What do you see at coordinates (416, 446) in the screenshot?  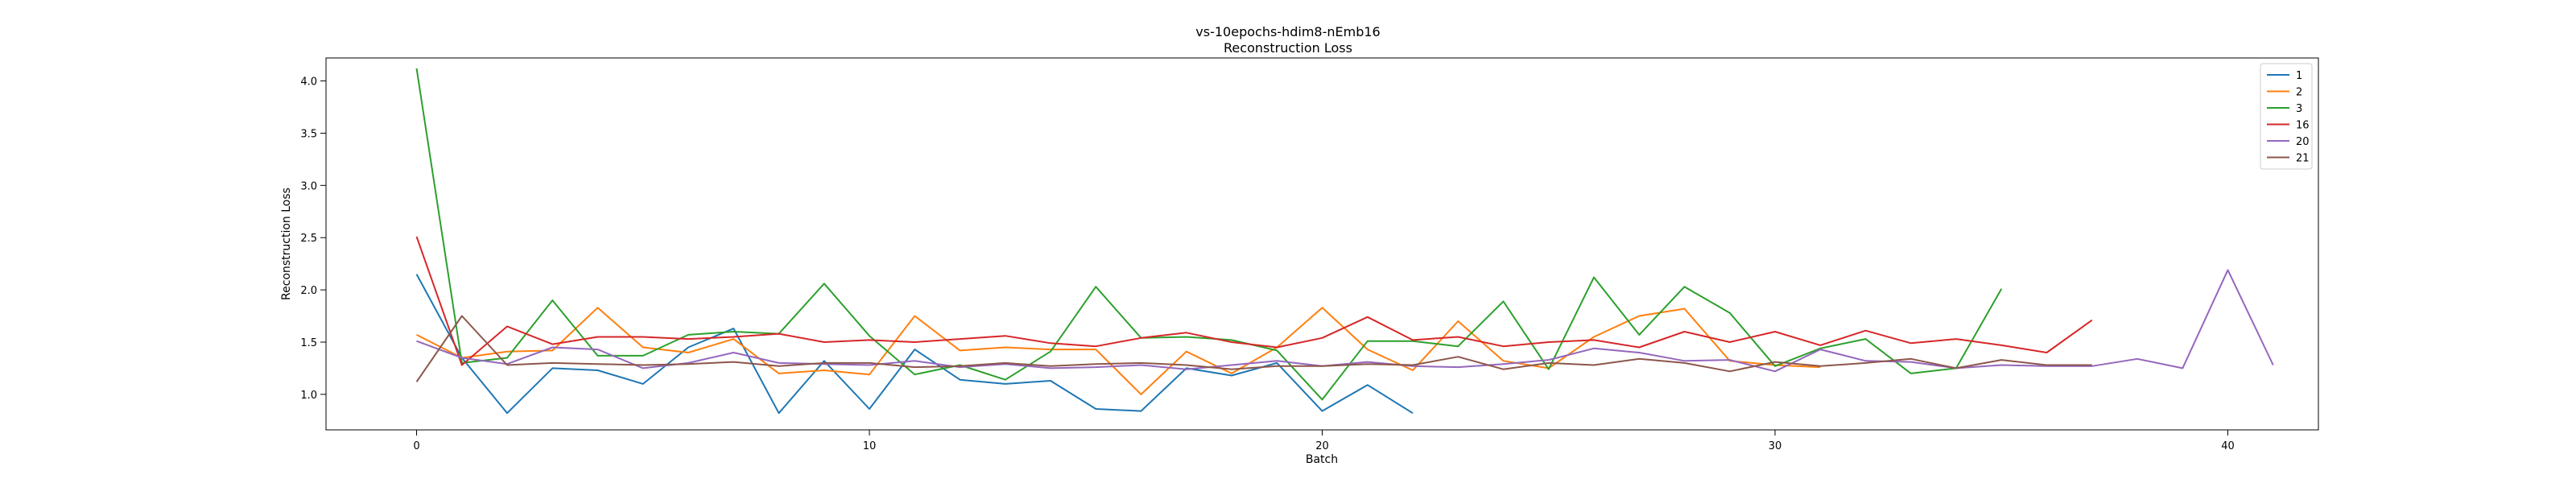 I see `x-tick-label: 0` at bounding box center [416, 446].